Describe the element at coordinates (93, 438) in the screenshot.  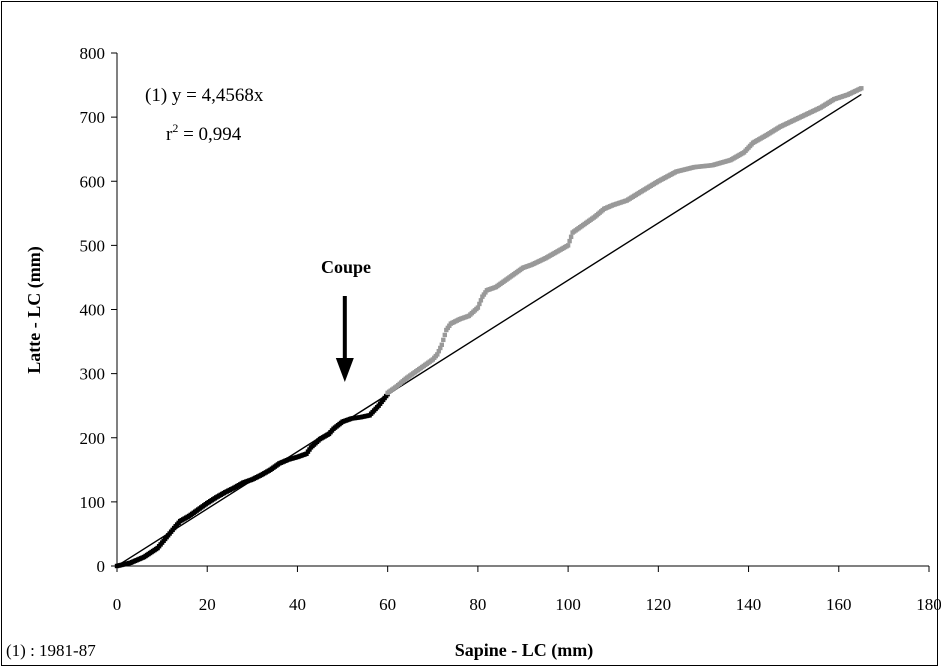
I see `y-tick-label: 200` at that location.